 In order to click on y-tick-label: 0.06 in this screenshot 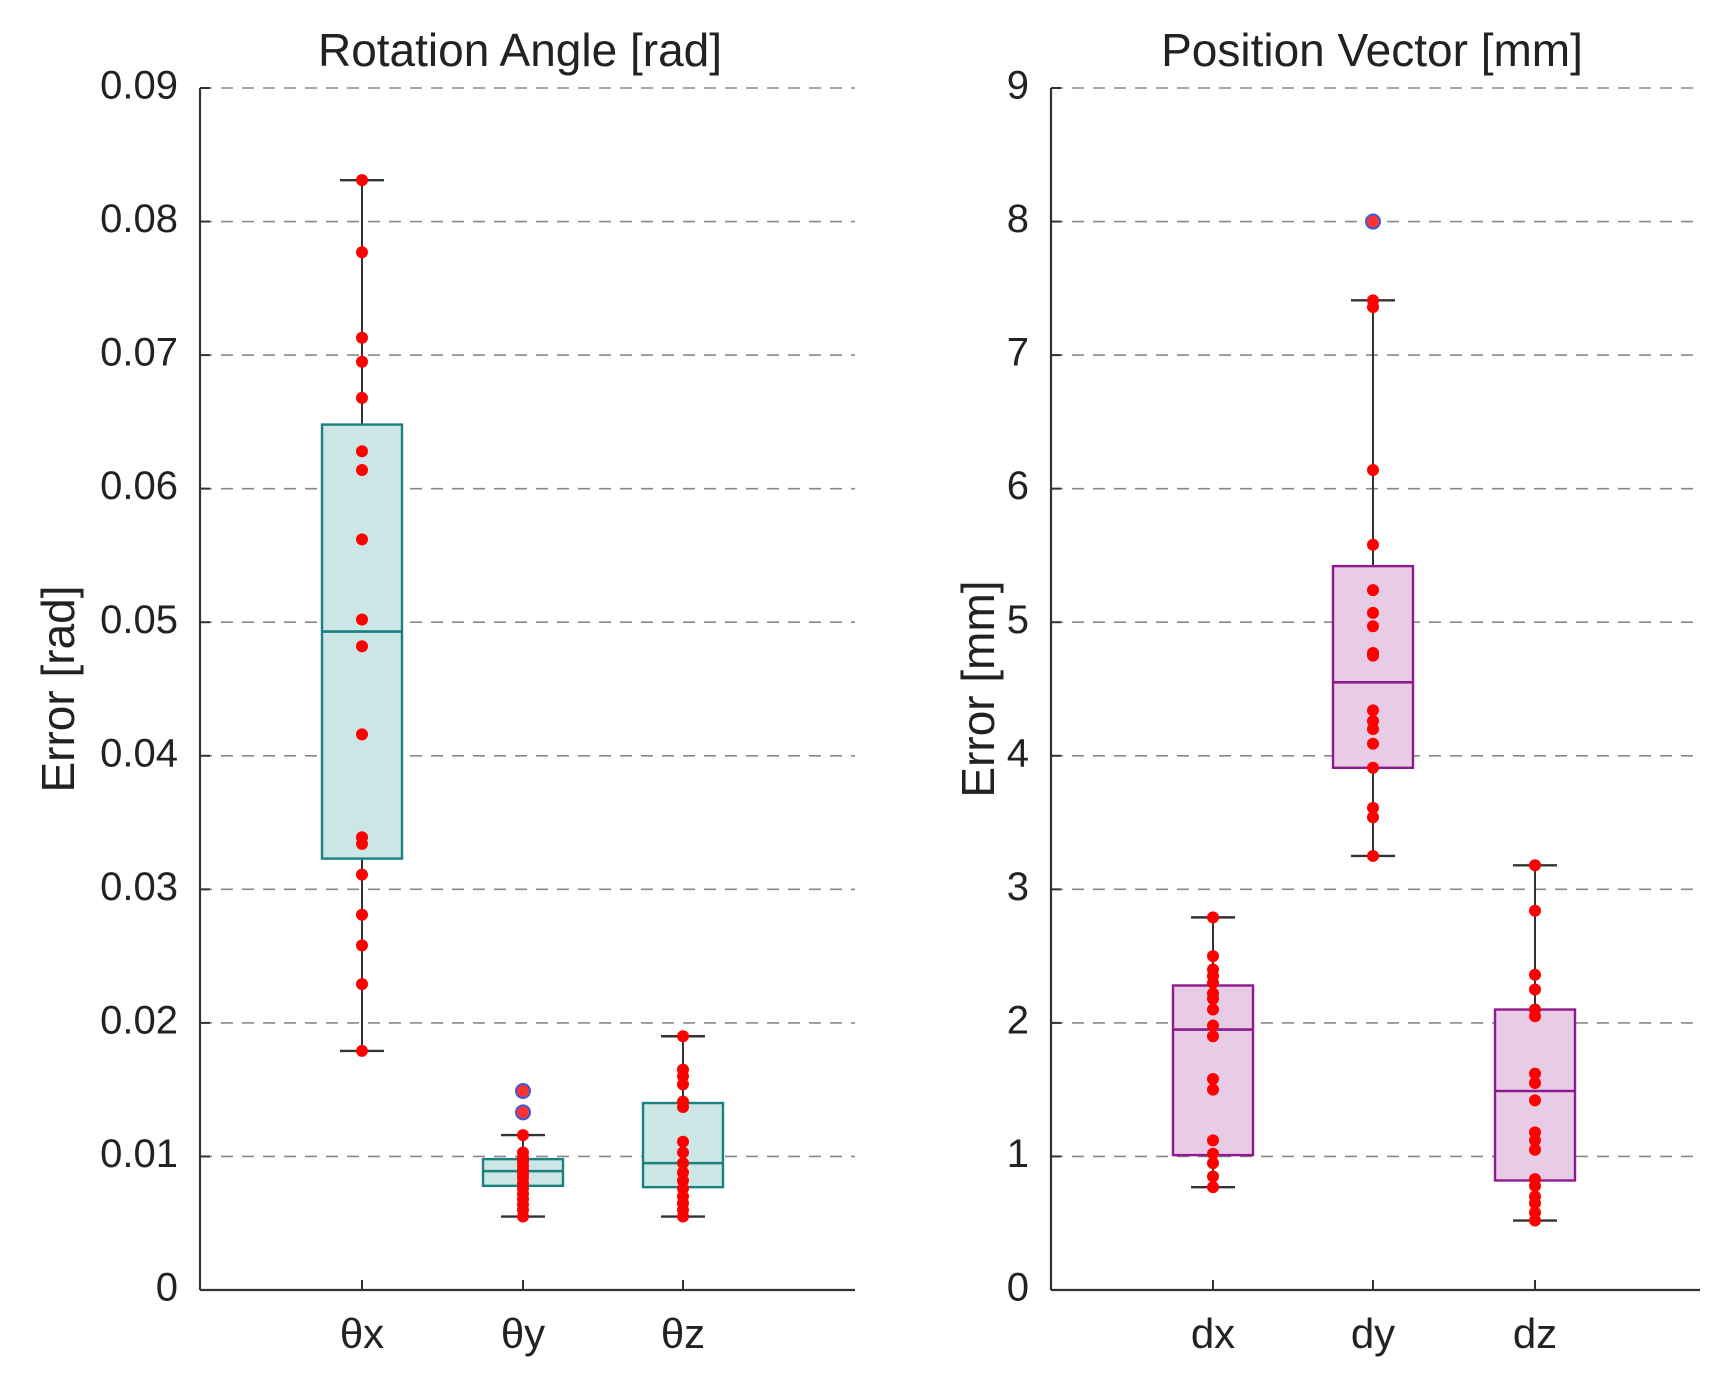, I will do `click(139, 486)`.